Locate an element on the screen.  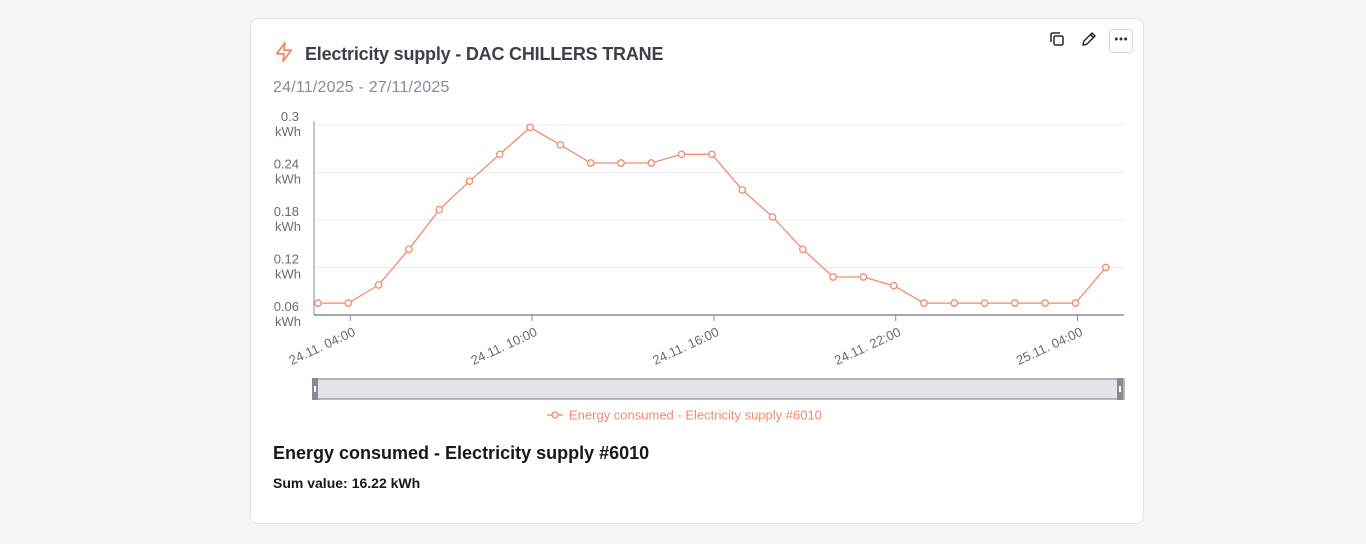
x-tick-label: 24.11. 22:00 is located at coordinates (867, 346).